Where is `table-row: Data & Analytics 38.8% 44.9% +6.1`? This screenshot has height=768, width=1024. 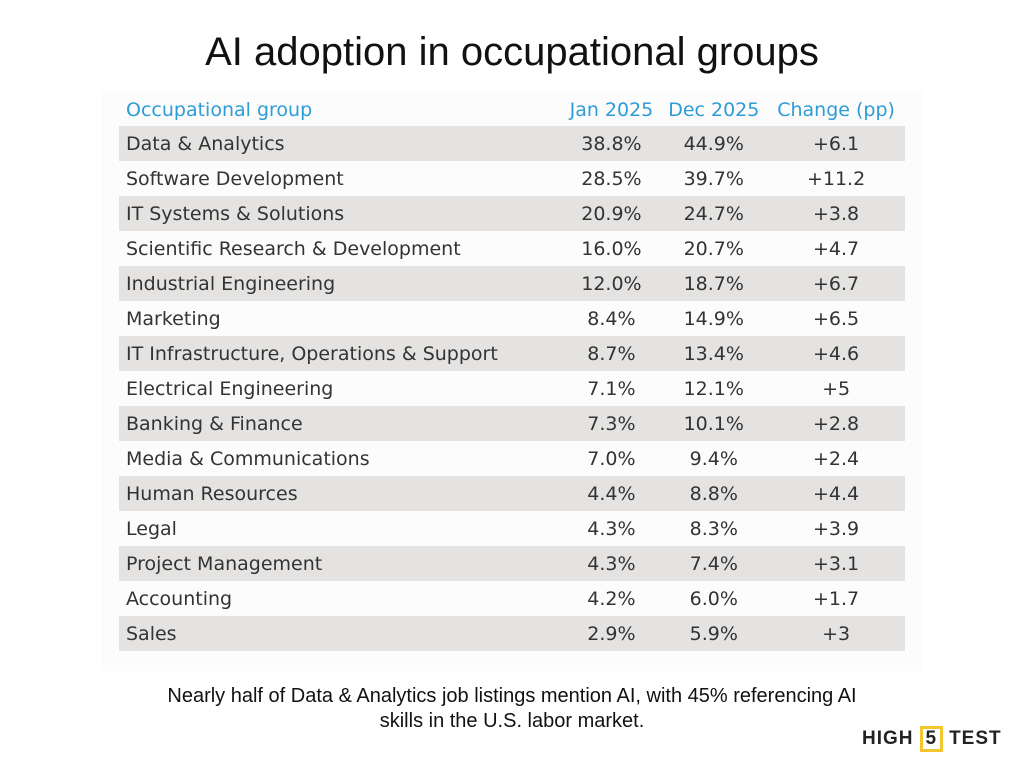
table-row: Data & Analytics 38.8% 44.9% +6.1 is located at coordinates (512, 143).